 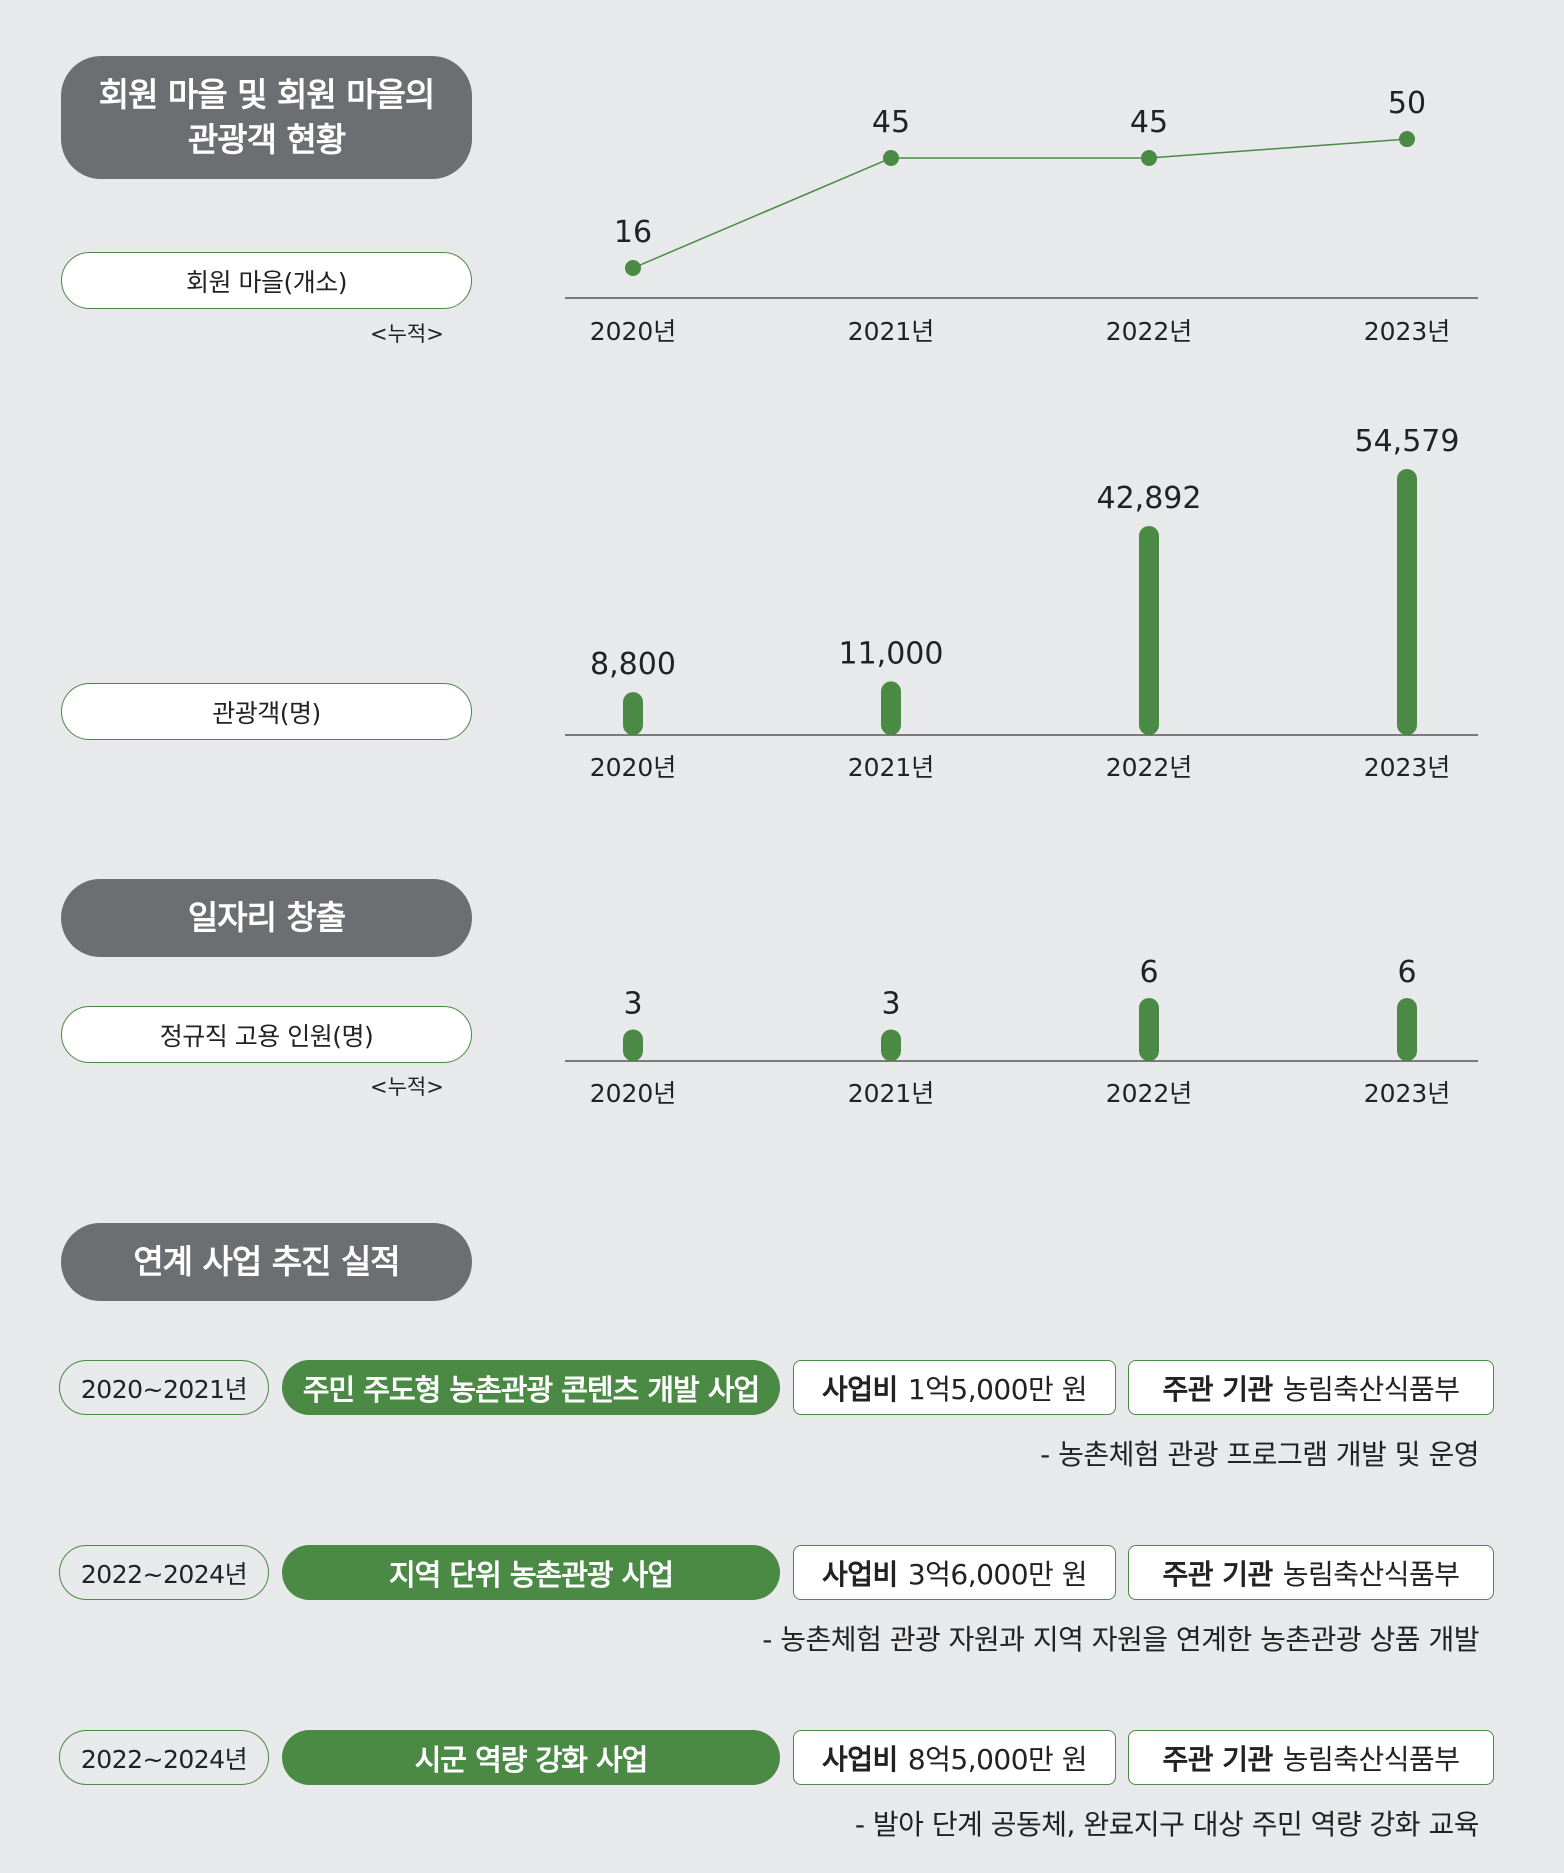 I want to click on cost-value: 3억6,000만 원, so click(x=997, y=1574).